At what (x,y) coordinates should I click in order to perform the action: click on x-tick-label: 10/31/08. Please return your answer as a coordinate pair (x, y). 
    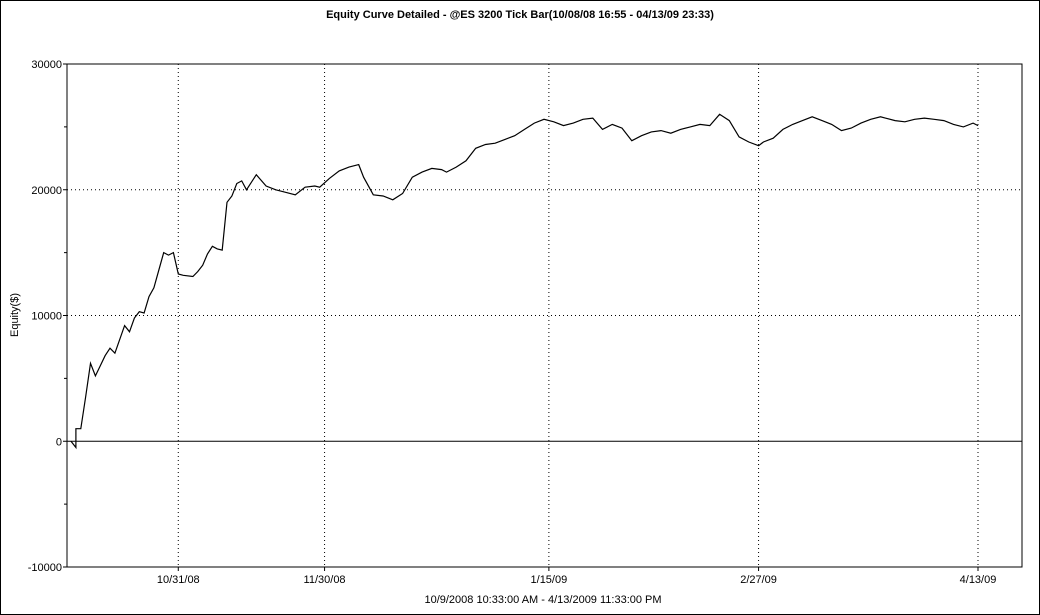
    Looking at the image, I should click on (178, 580).